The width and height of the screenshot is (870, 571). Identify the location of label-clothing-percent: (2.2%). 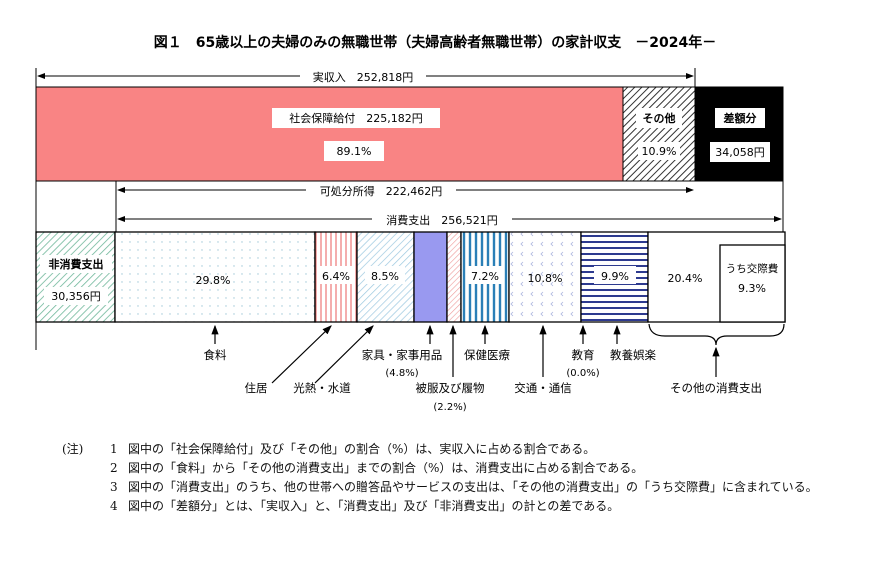
(449, 407).